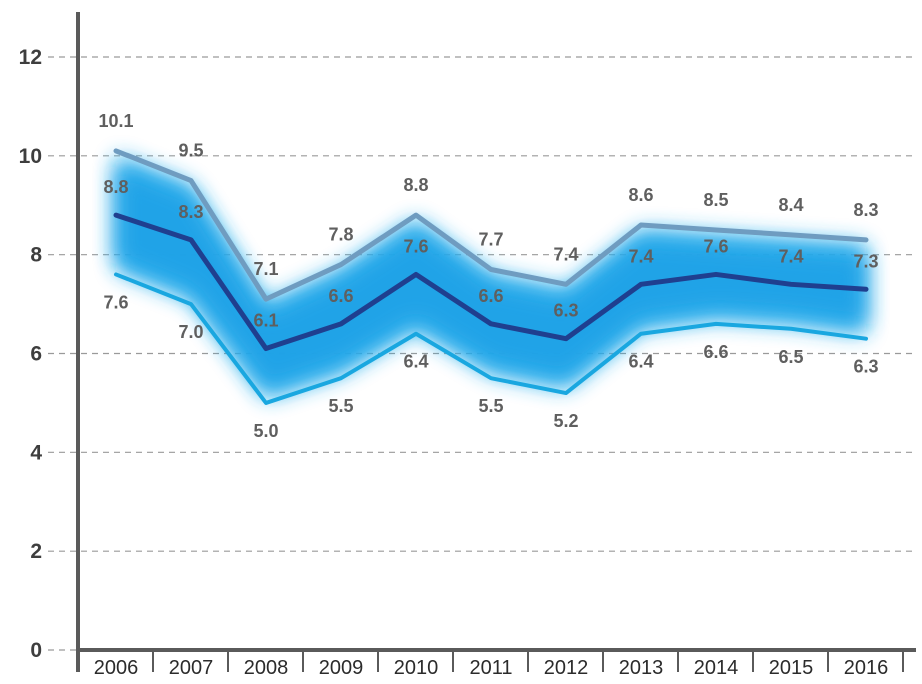 The height and width of the screenshot is (684, 922). I want to click on y-tick-label: 12, so click(30, 57).